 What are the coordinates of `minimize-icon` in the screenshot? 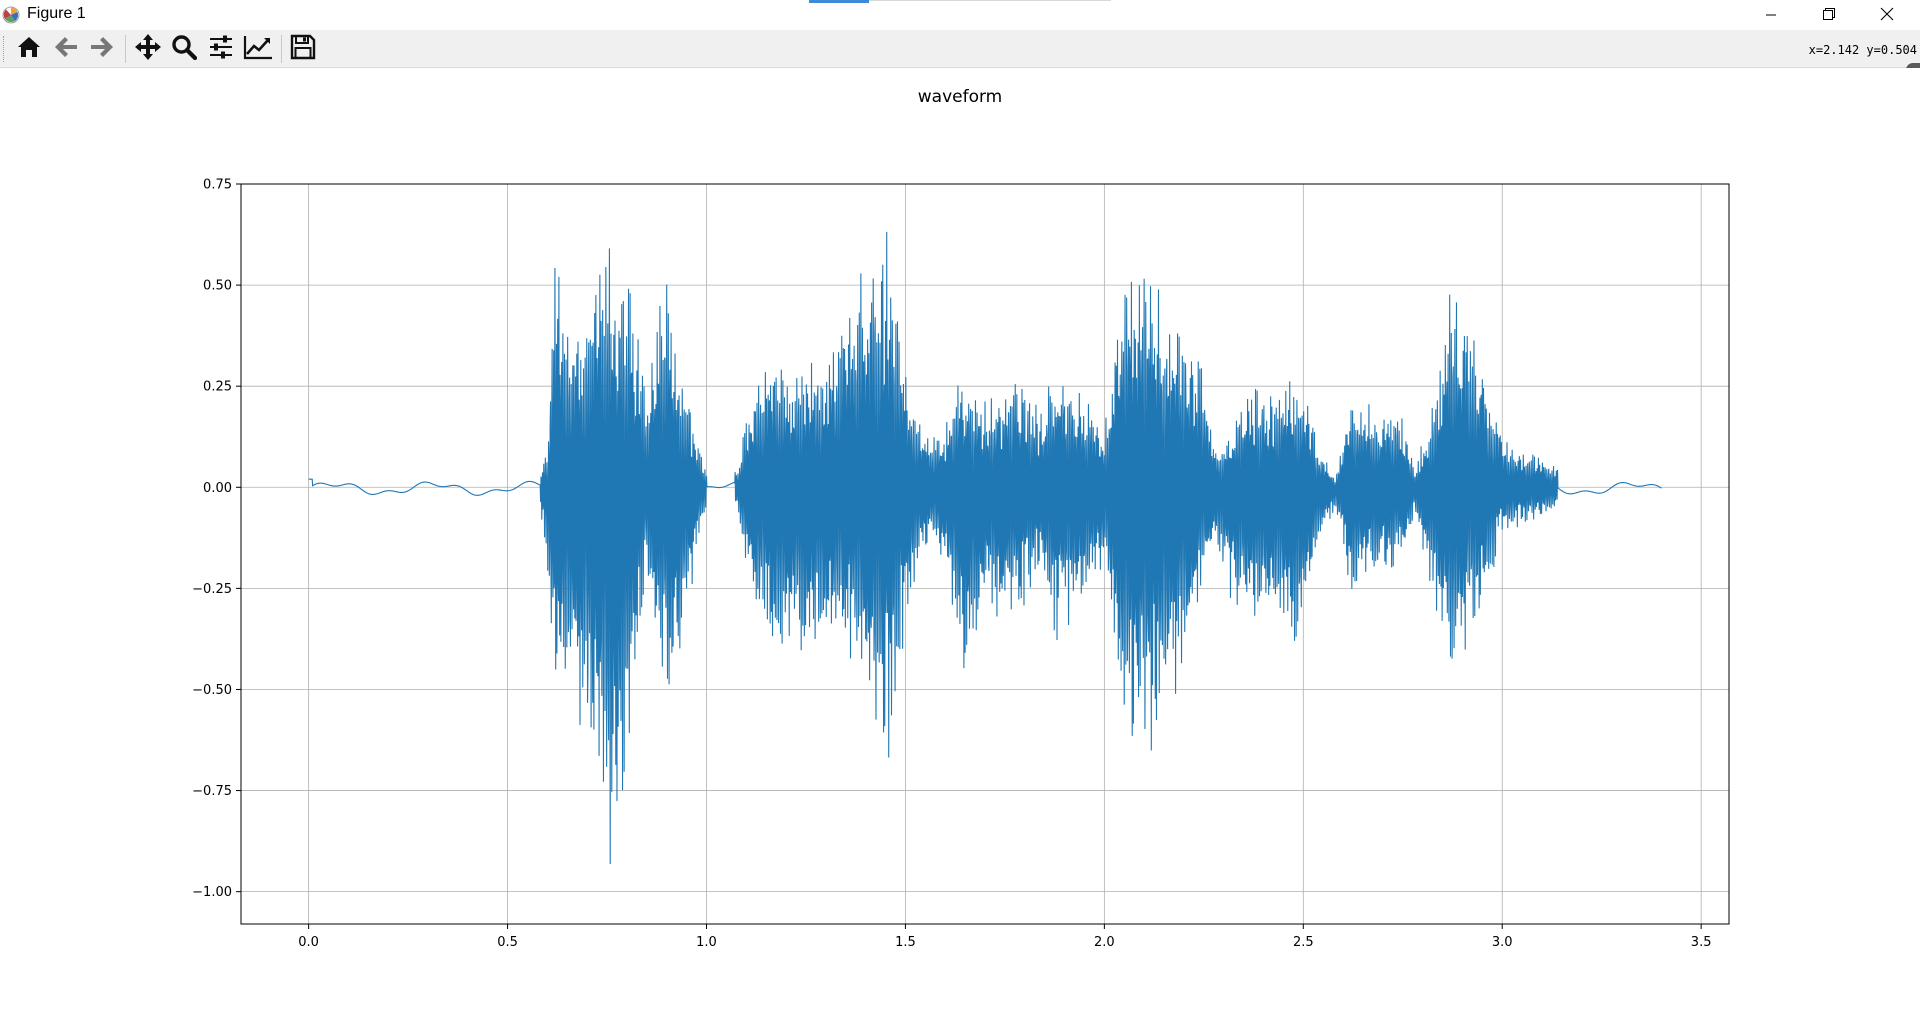 It's located at (1771, 15).